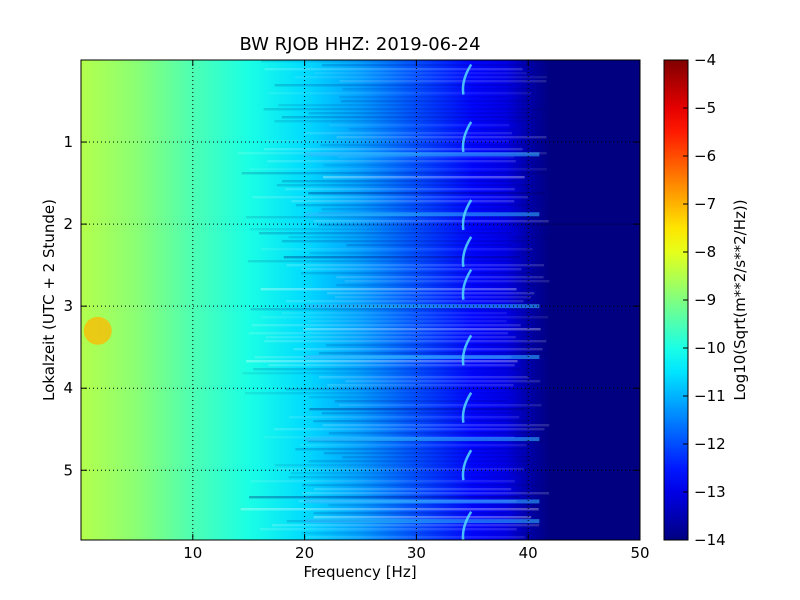  What do you see at coordinates (740, 299) in the screenshot?
I see `colorbar-label: Log10(Sqrt(m**2/s**2/Hz))` at bounding box center [740, 299].